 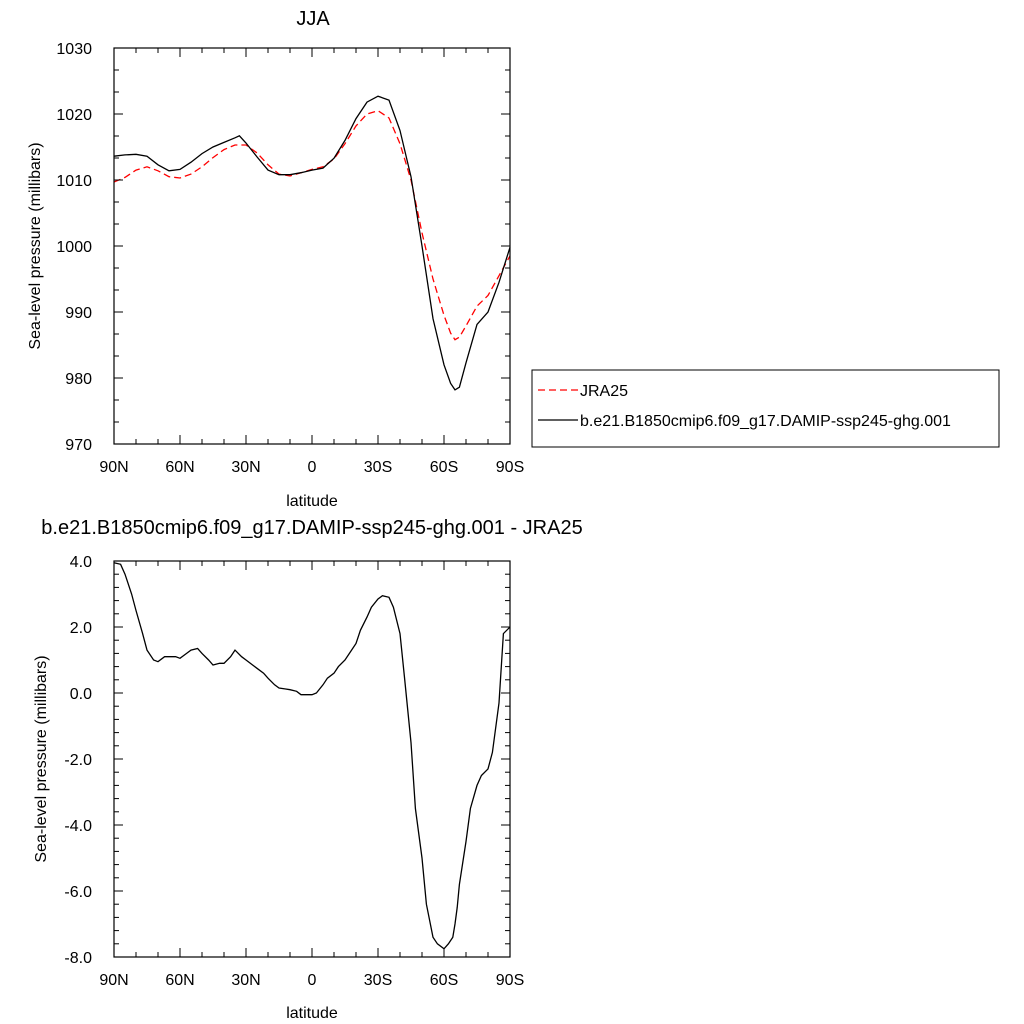 What do you see at coordinates (81, 562) in the screenshot?
I see `bottom-y-tick-label: 4.0` at bounding box center [81, 562].